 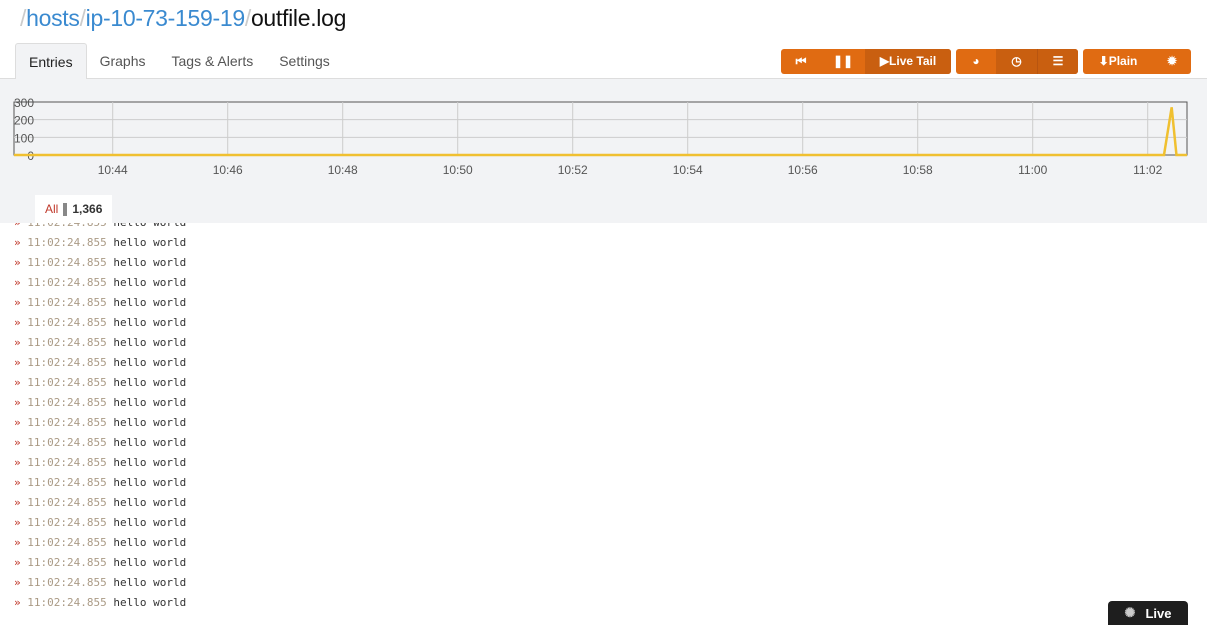 What do you see at coordinates (87, 209) in the screenshot?
I see `entry-count: 1,366` at bounding box center [87, 209].